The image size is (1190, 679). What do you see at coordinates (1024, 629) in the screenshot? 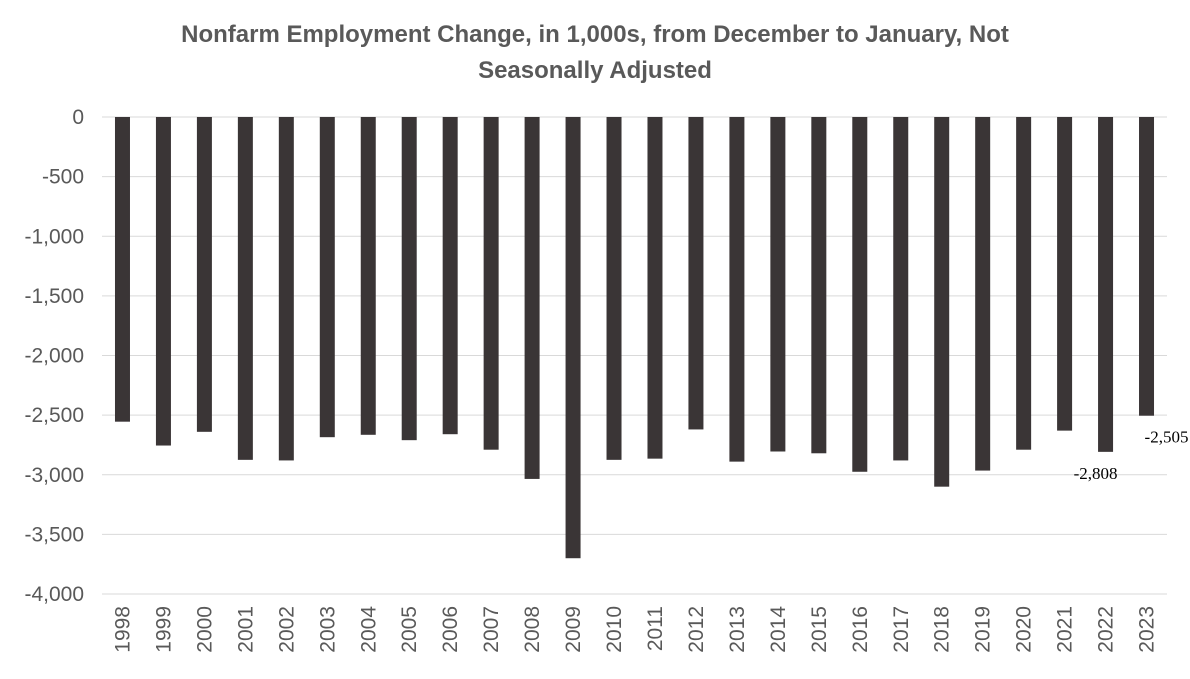
I see `x-tick-label: 2020` at bounding box center [1024, 629].